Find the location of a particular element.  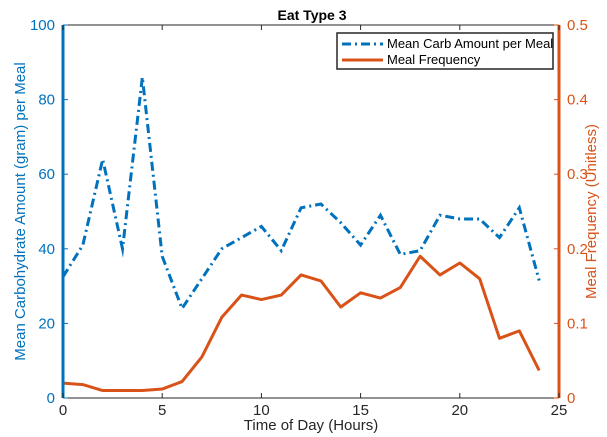

right-y-axis-label: Meal Frequency (Unitless) is located at coordinates (591, 211).